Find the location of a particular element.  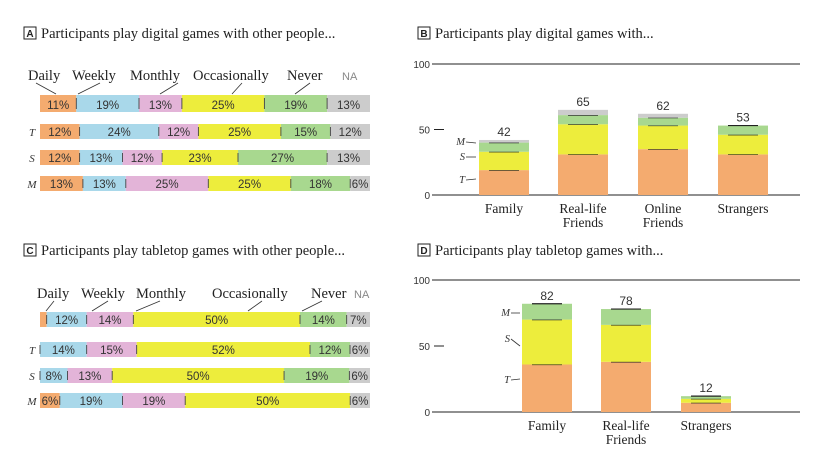

series-annotation-m: M is located at coordinates (510, 313).